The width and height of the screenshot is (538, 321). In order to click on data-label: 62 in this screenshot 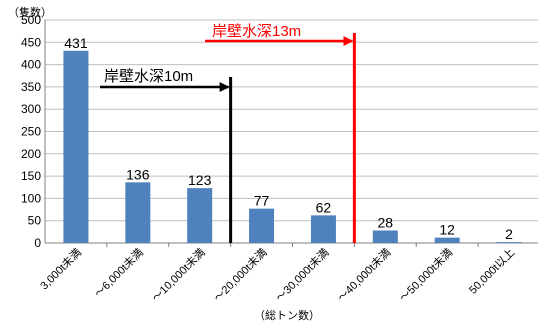, I will do `click(324, 207)`.